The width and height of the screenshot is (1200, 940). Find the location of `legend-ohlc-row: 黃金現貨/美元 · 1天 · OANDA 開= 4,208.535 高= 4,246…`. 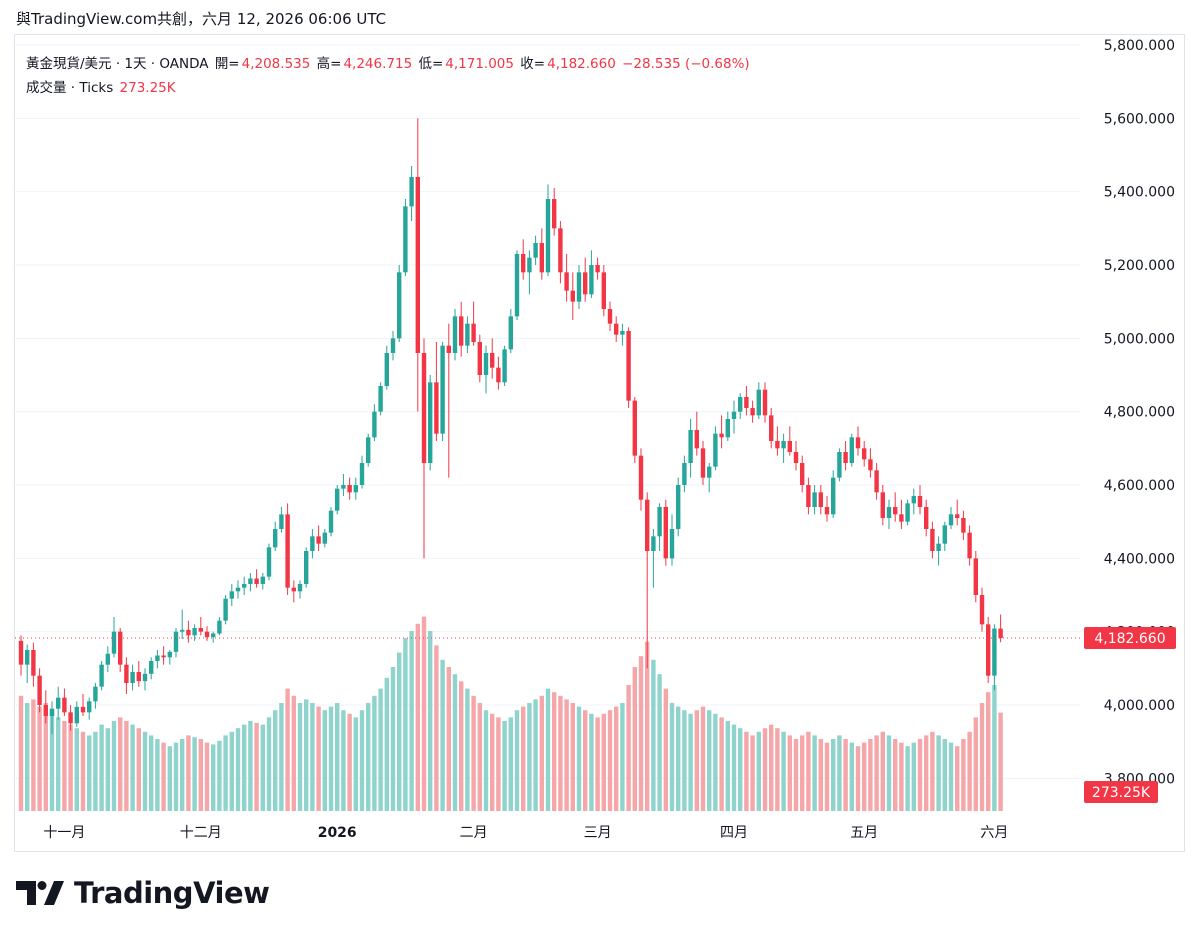

legend-ohlc-row: 黃金現貨/美元 · 1天 · OANDA 開= 4,208.535 高= 4,246… is located at coordinates (389, 64).